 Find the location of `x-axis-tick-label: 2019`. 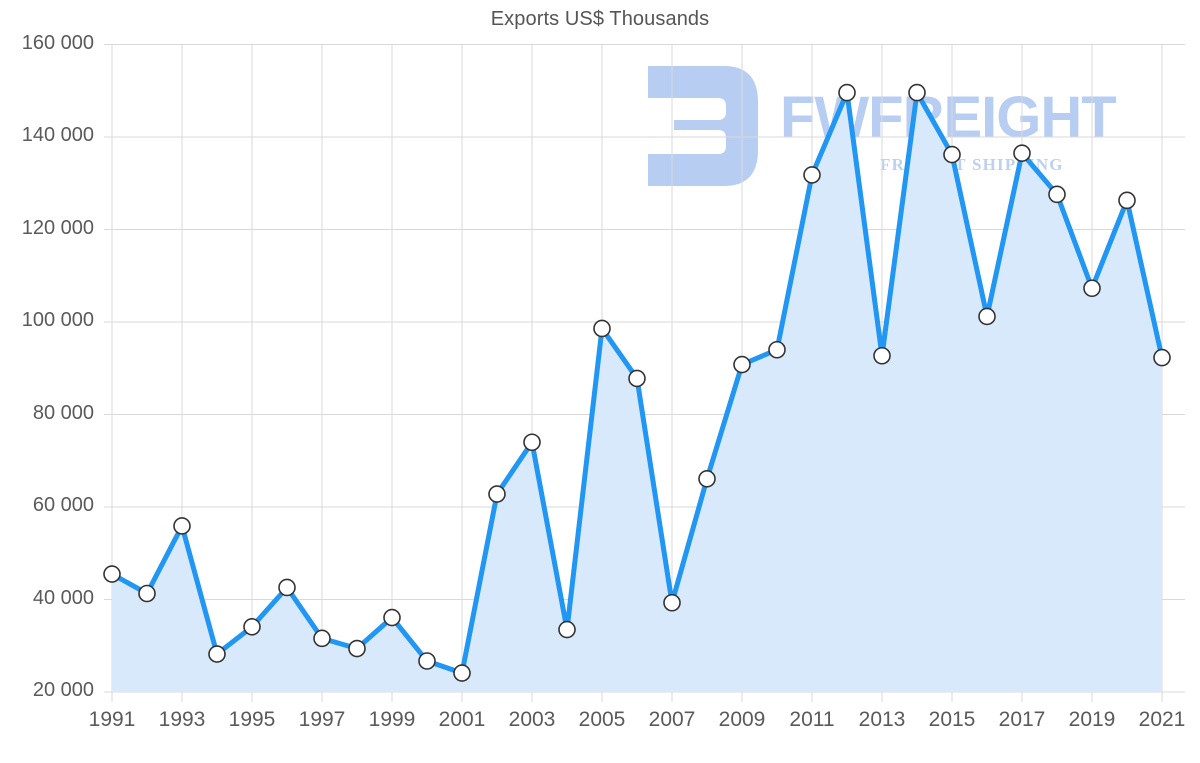

x-axis-tick-label: 2019 is located at coordinates (1092, 719).